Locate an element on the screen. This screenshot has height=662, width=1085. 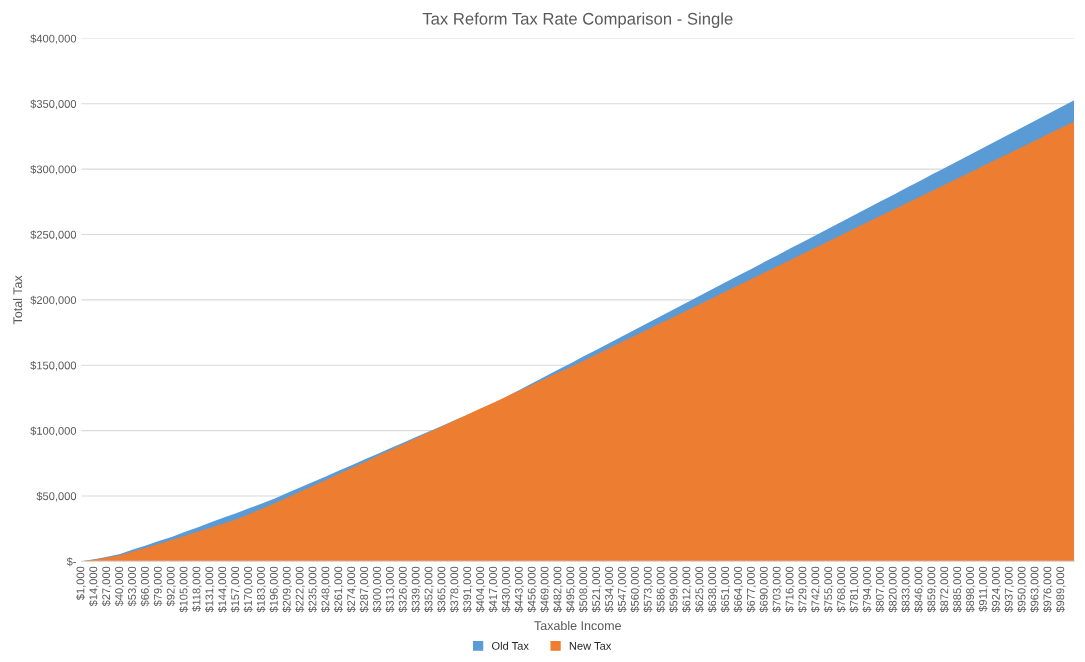
x-tick-label: $248,000 is located at coordinates (325, 589).